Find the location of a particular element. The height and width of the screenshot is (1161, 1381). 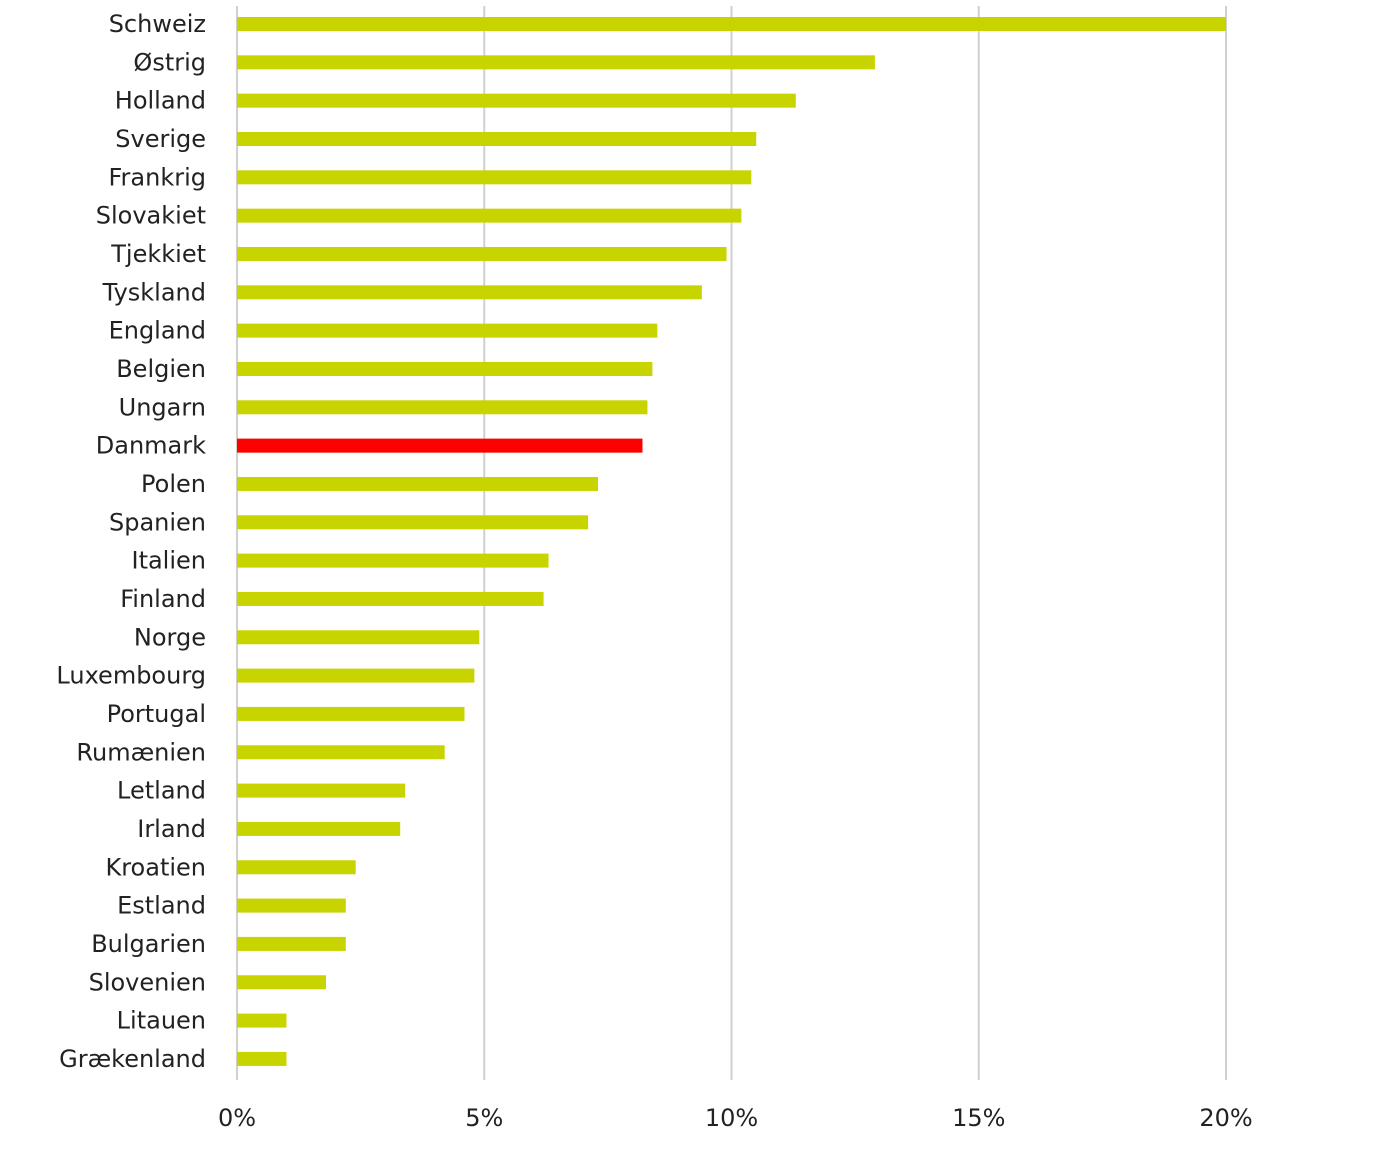

category-label: Holland is located at coordinates (160, 101).